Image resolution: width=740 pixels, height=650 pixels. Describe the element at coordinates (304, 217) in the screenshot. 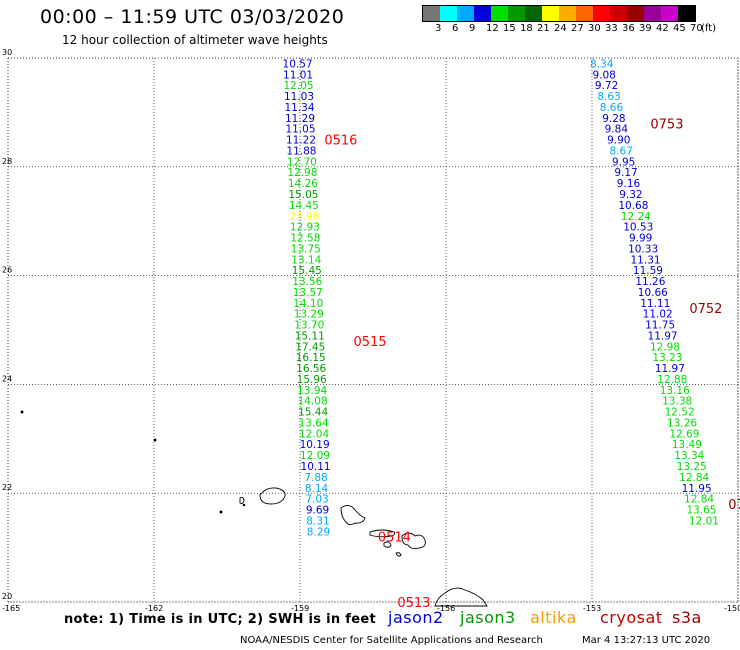

I see `swh-value: 23.98` at that location.